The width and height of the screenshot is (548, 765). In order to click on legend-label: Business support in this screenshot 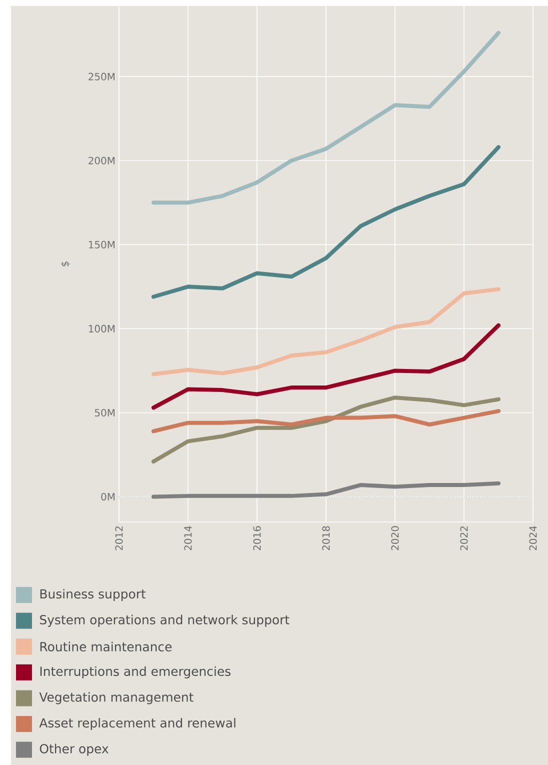, I will do `click(93, 595)`.